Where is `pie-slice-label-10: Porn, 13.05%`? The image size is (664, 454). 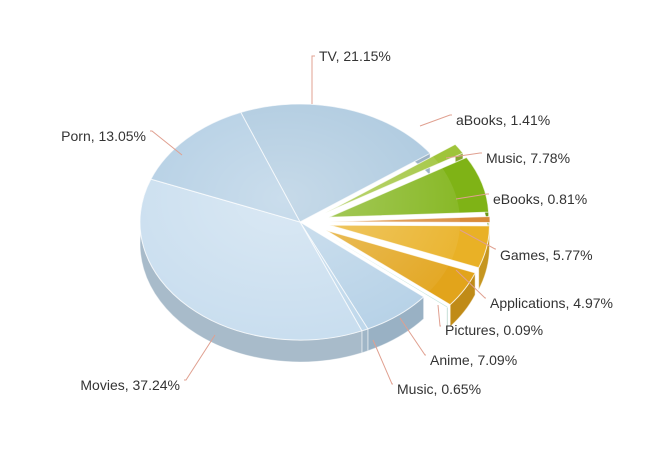 pie-slice-label-10: Porn, 13.05% is located at coordinates (103, 136).